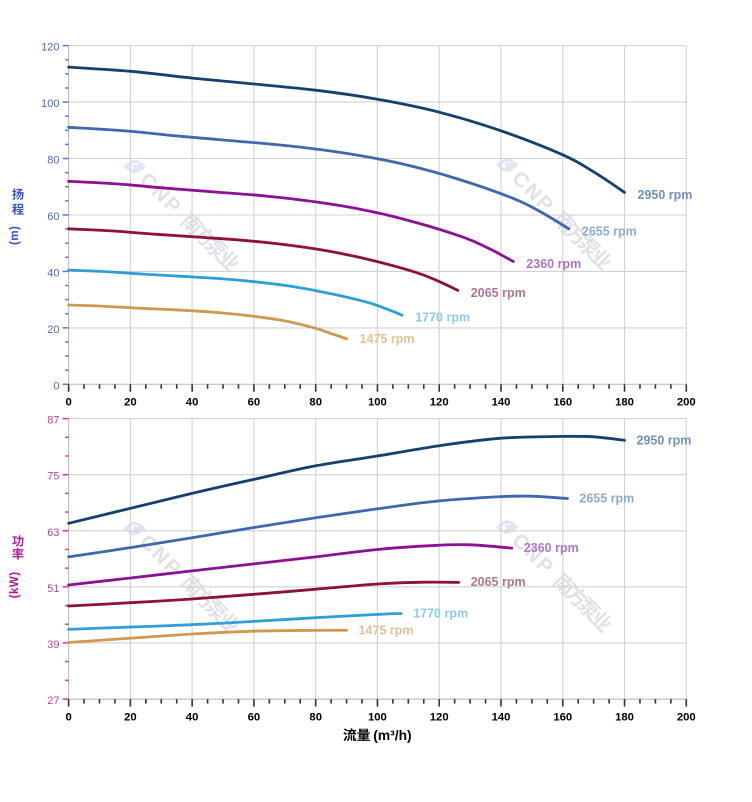  Describe the element at coordinates (15, 584) in the screenshot. I see `svg-text: (kW)` at that location.